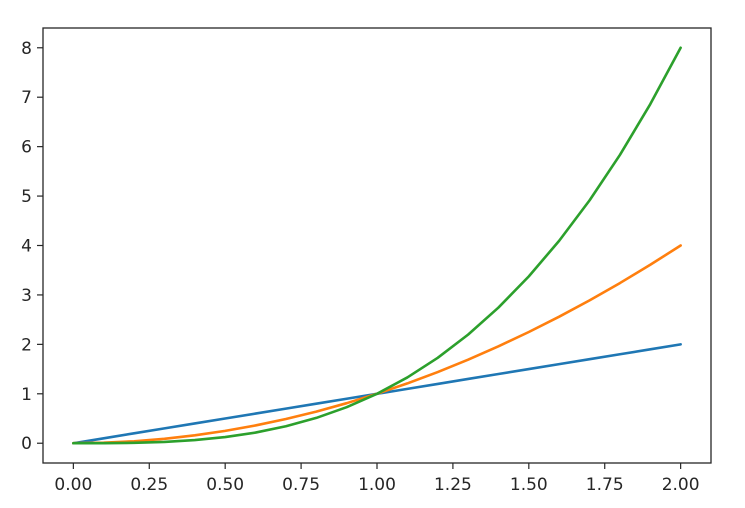  I want to click on y-tick-label: 2, so click(26, 345).